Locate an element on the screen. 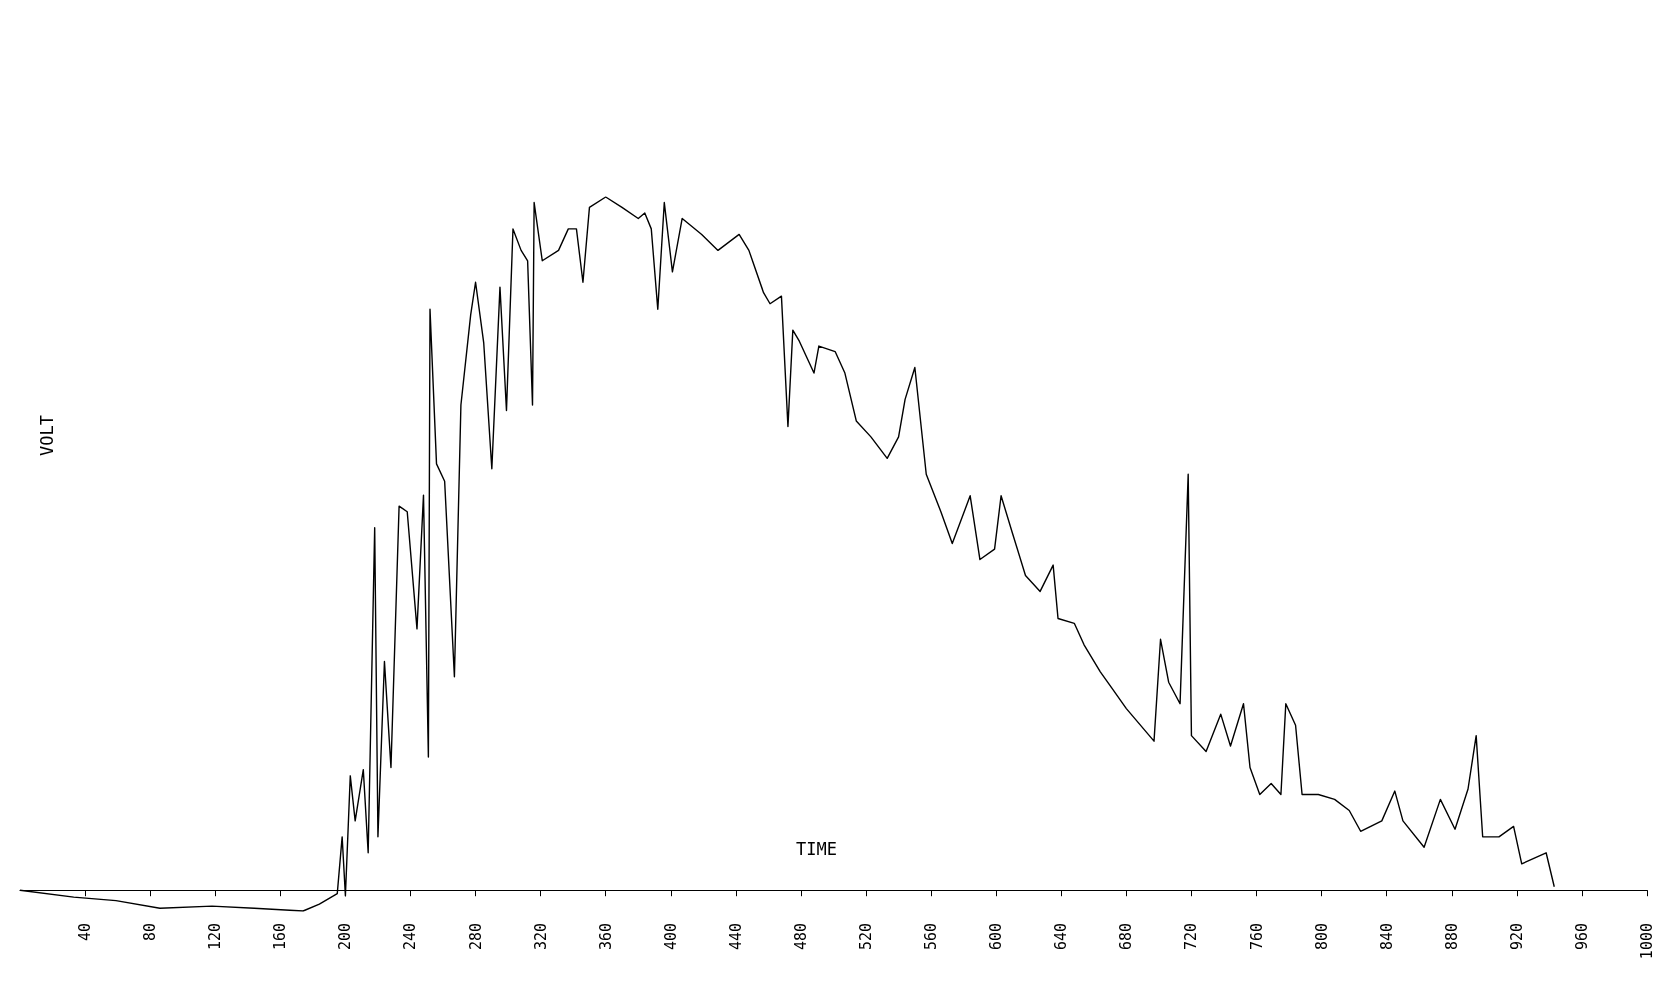  x-tick-label: 120 is located at coordinates (215, 937).